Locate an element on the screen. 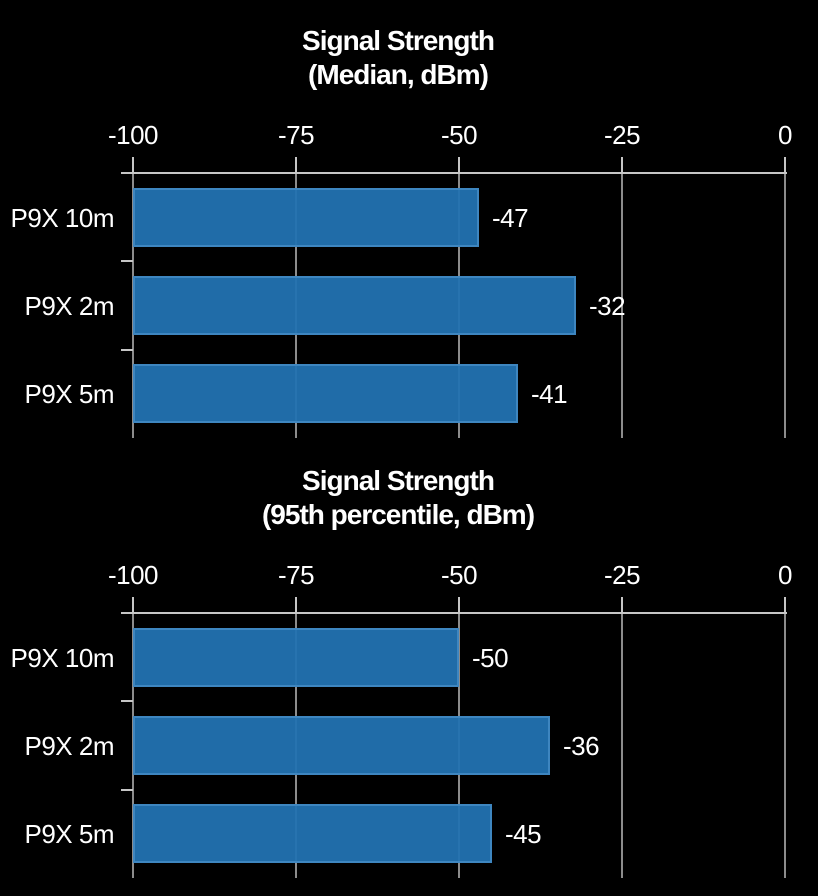  value-label: -45 is located at coordinates (523, 834).